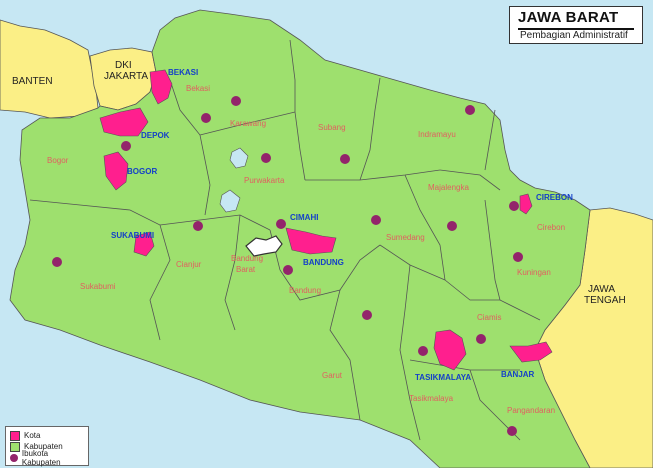  What do you see at coordinates (98, 286) in the screenshot?
I see `label-kab-sukabumi: Sukabumi` at bounding box center [98, 286].